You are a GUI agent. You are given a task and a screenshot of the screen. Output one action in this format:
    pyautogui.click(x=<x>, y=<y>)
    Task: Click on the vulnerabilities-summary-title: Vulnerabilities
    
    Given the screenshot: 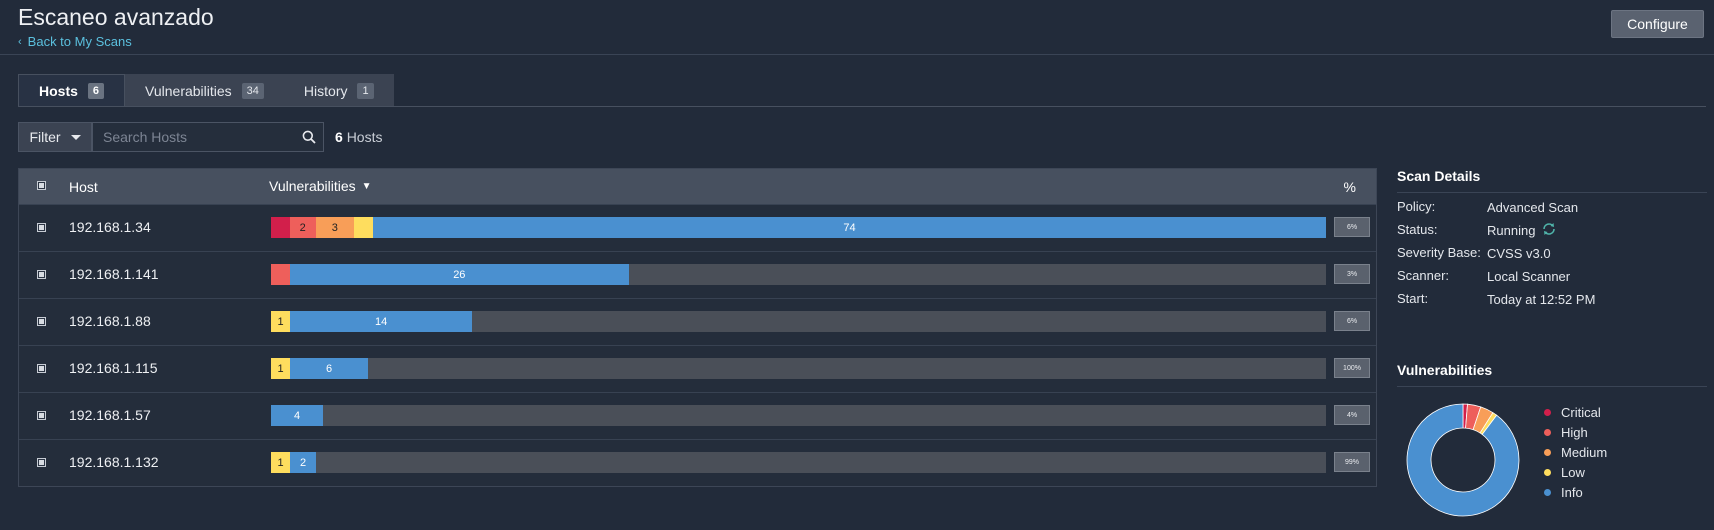 What is the action you would take?
    pyautogui.click(x=1552, y=374)
    